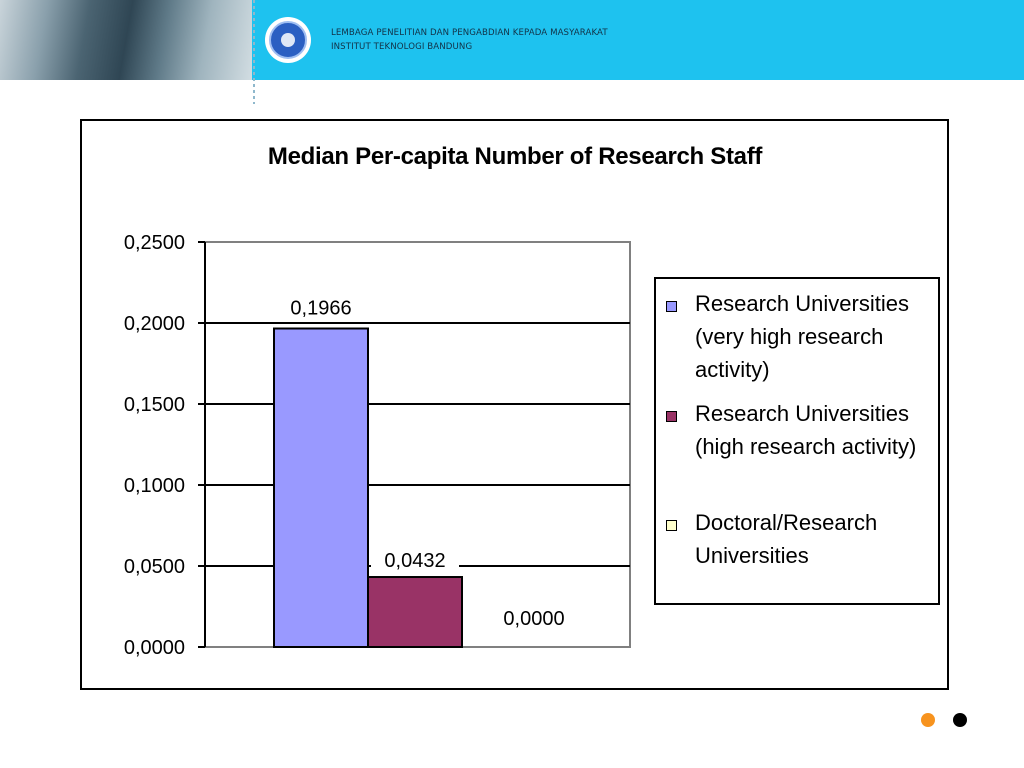  What do you see at coordinates (154, 324) in the screenshot?
I see `y-tick-label: 0,2000` at bounding box center [154, 324].